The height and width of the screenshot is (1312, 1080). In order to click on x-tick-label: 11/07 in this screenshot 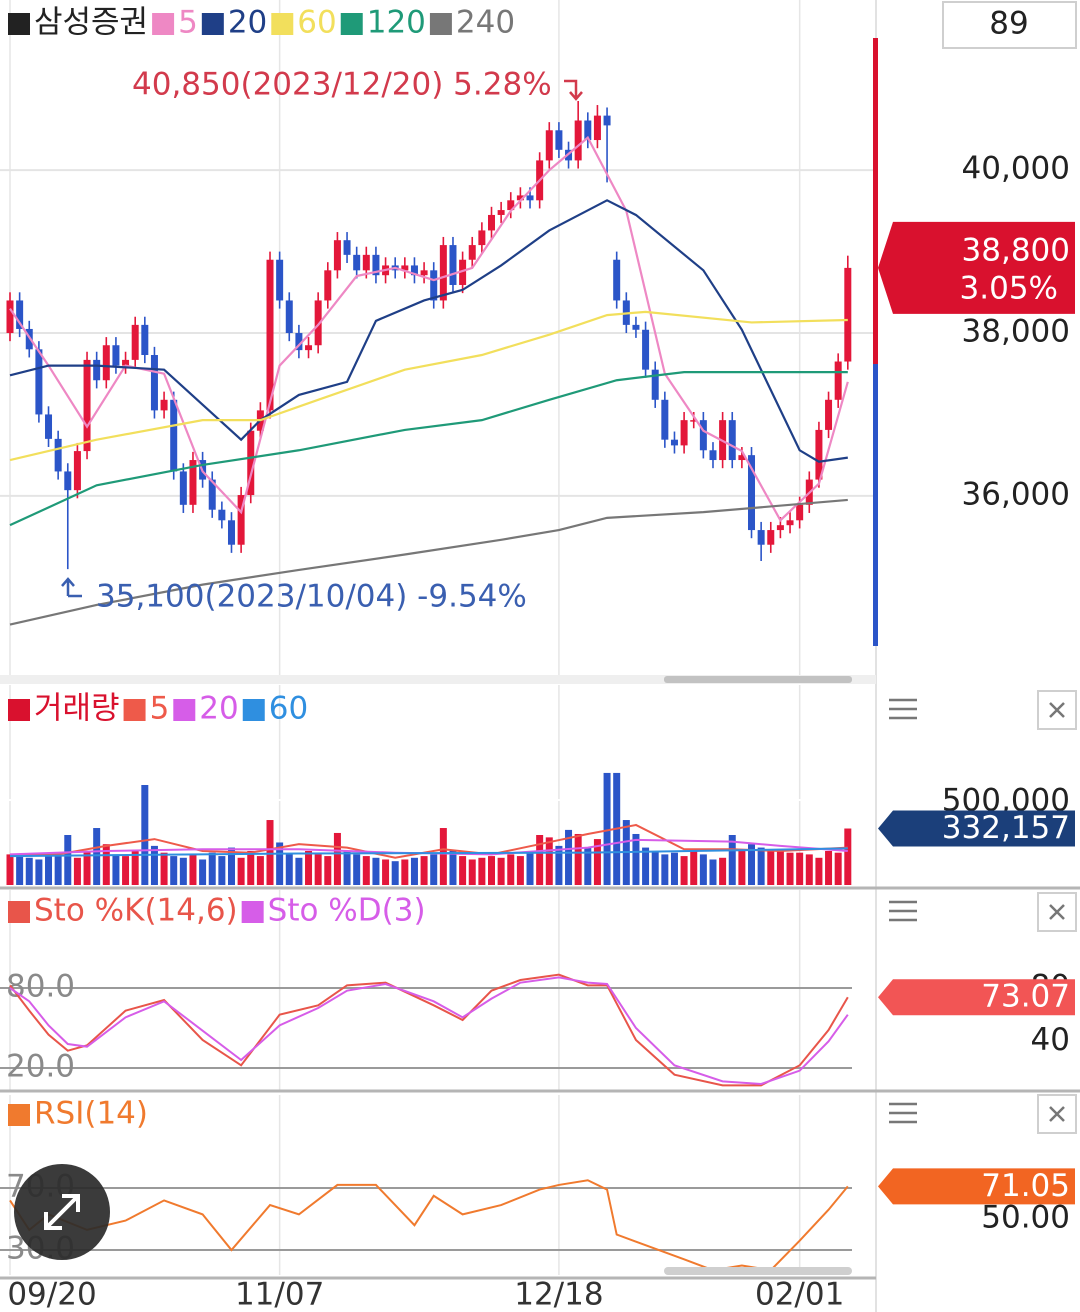, I will do `click(279, 1294)`.